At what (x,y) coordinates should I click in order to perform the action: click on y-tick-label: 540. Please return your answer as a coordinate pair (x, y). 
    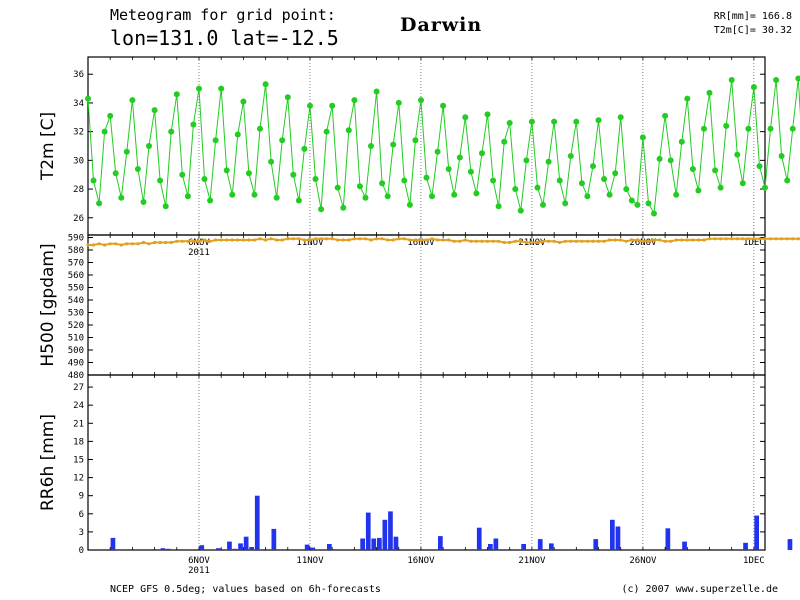
    Looking at the image, I should click on (76, 301).